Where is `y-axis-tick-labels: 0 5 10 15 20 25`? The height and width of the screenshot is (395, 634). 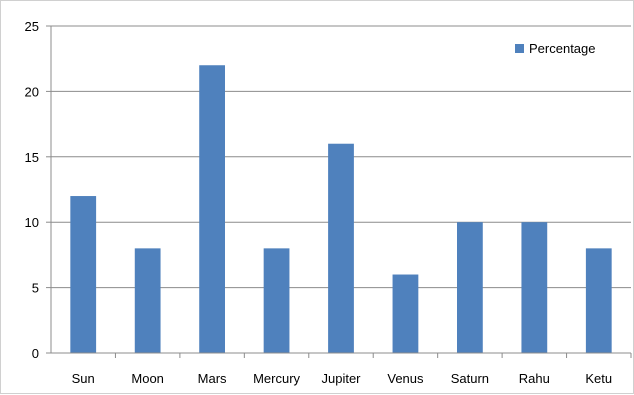
y-axis-tick-labels: 0 5 10 15 20 25 is located at coordinates (32, 190).